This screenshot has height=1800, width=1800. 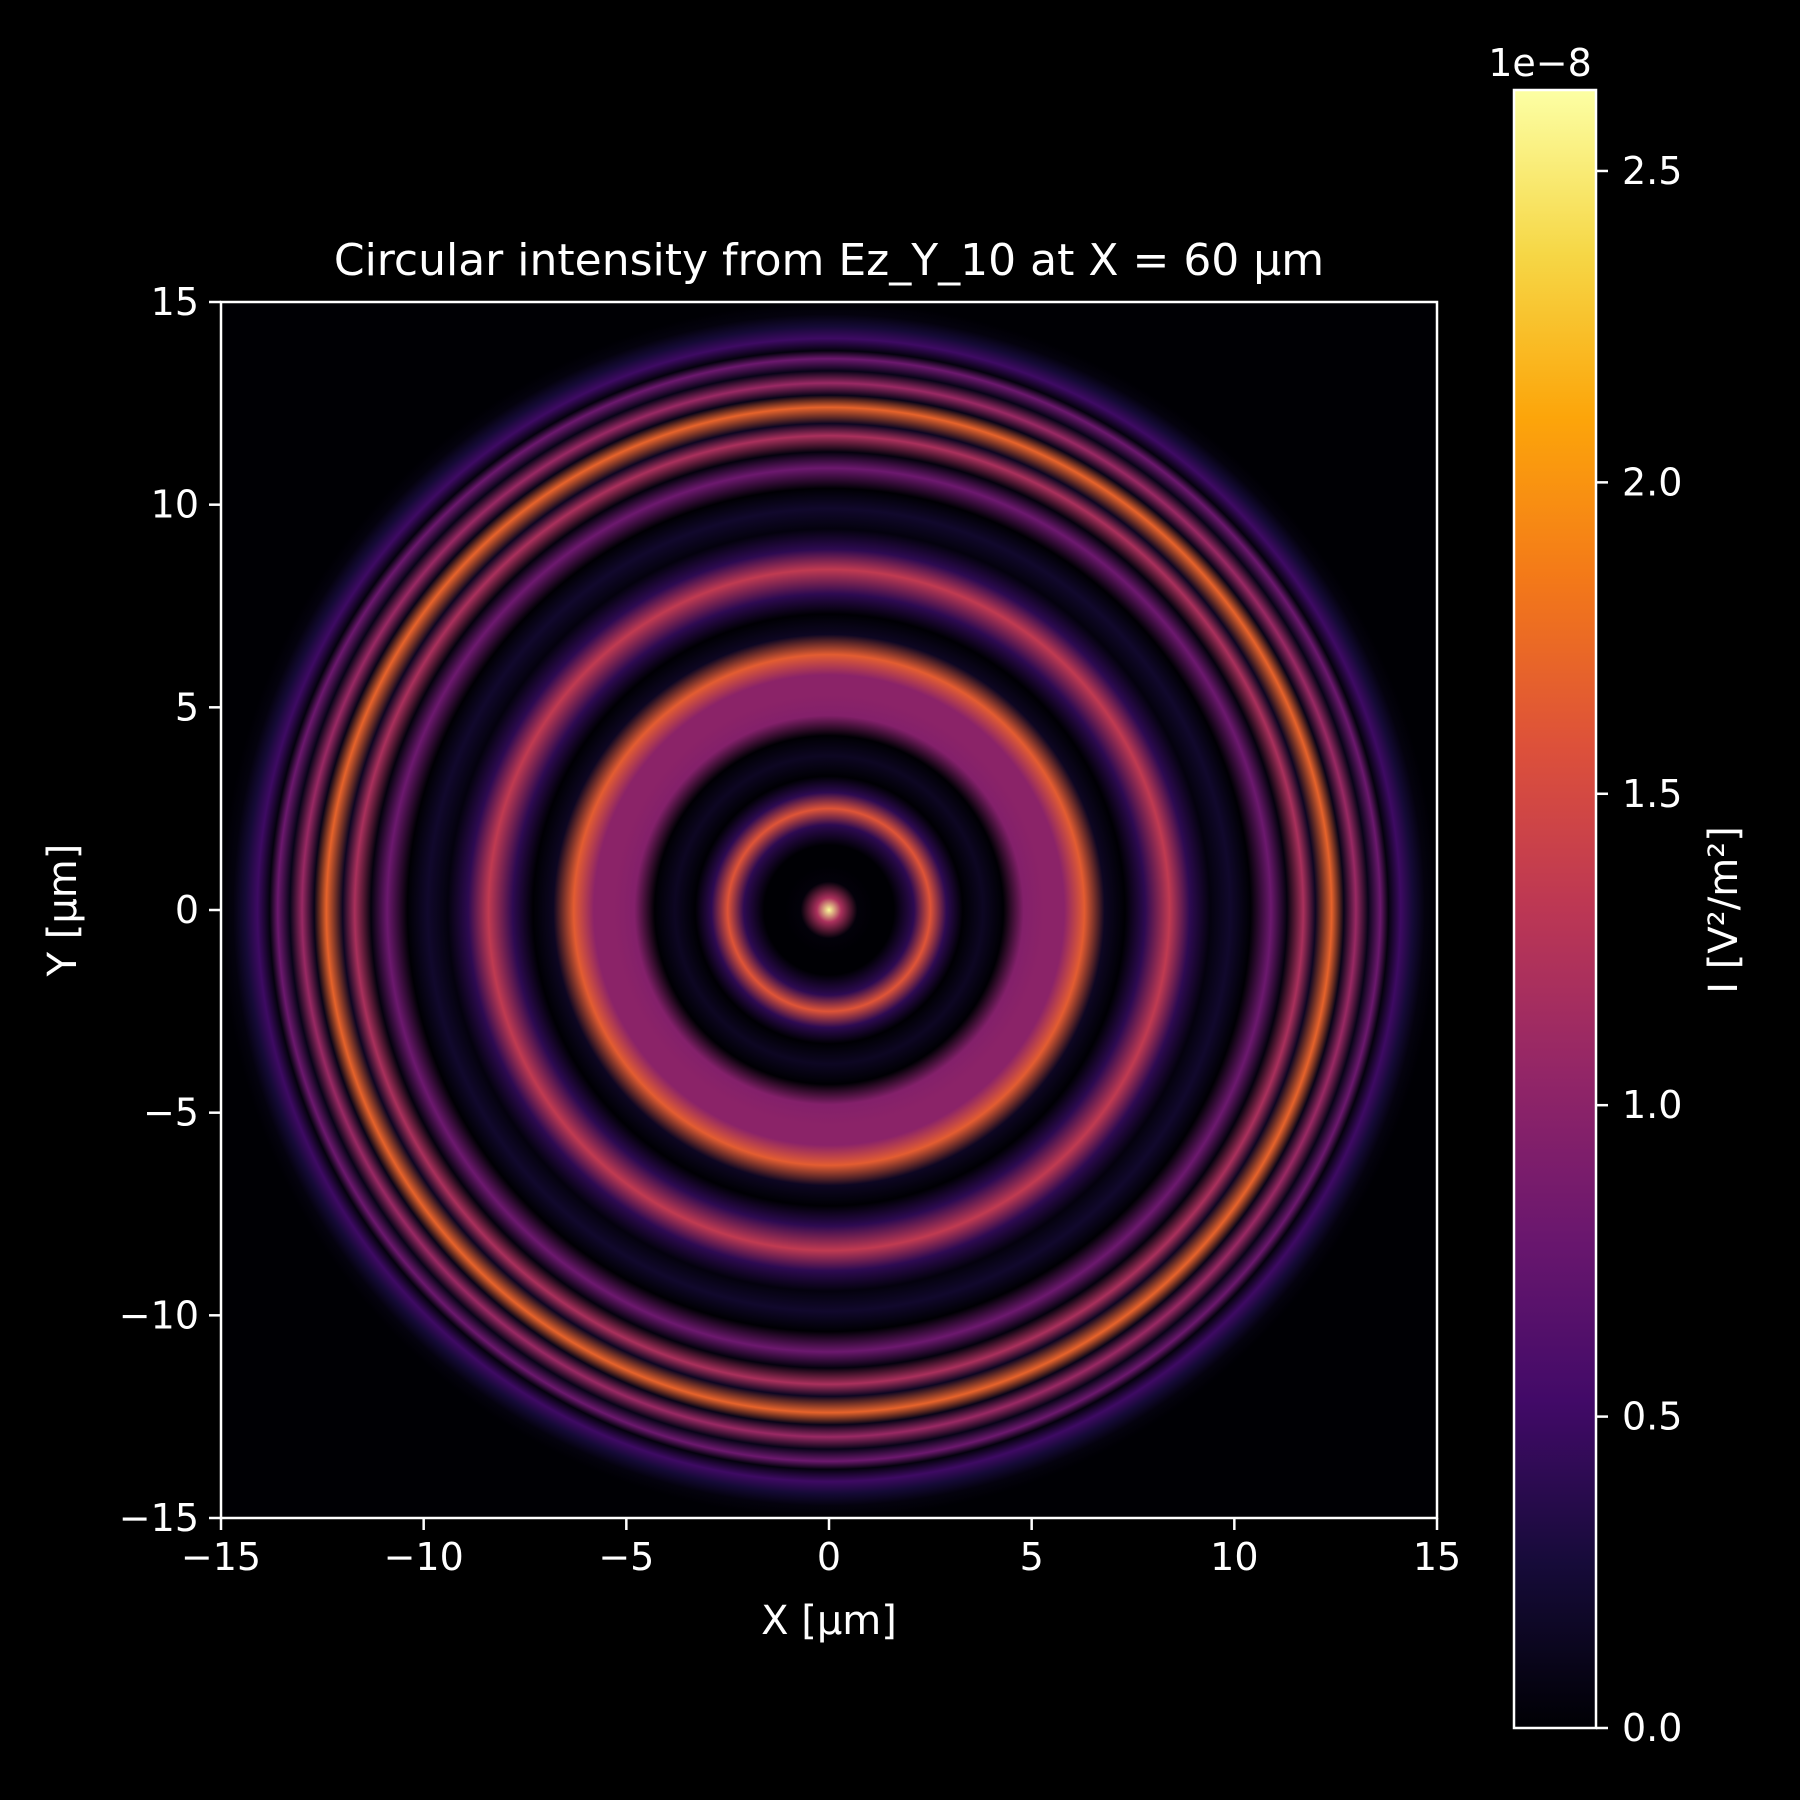 What do you see at coordinates (159, 1315) in the screenshot?
I see `y-tick-label: −10` at bounding box center [159, 1315].